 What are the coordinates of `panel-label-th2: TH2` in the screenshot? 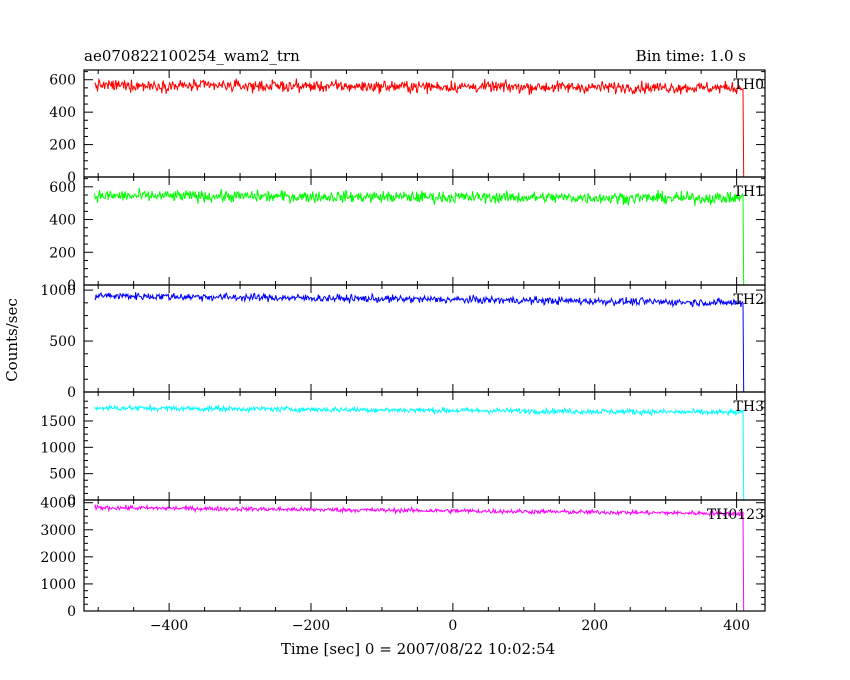 It's located at (749, 300).